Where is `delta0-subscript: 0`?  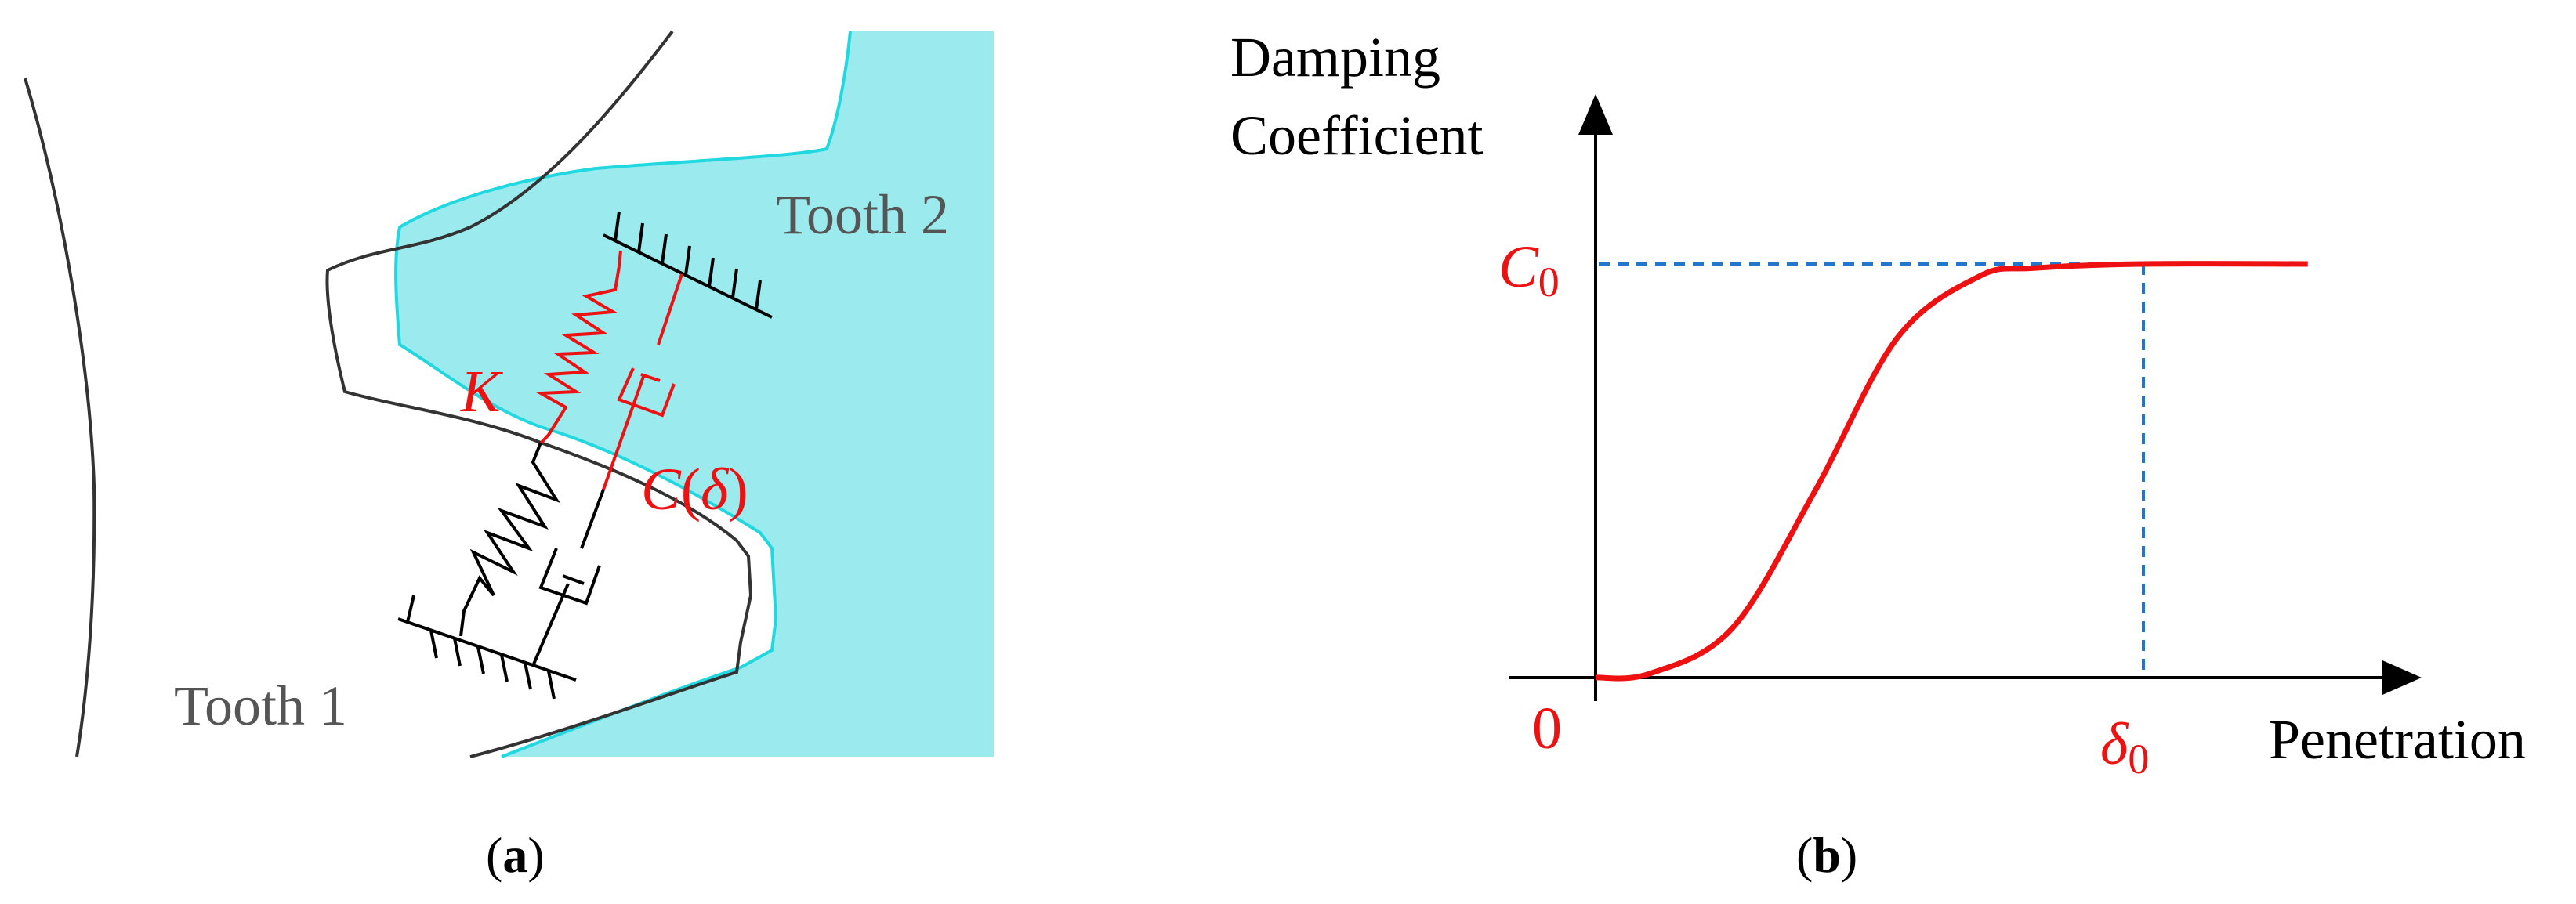 delta0-subscript: 0 is located at coordinates (2138, 760).